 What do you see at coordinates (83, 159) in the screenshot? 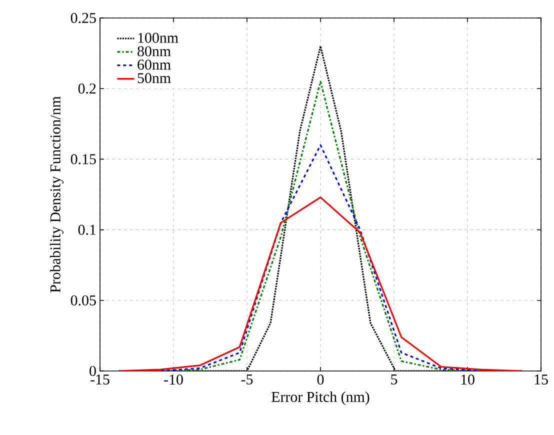
I see `y-tick-label: 0.15` at bounding box center [83, 159].